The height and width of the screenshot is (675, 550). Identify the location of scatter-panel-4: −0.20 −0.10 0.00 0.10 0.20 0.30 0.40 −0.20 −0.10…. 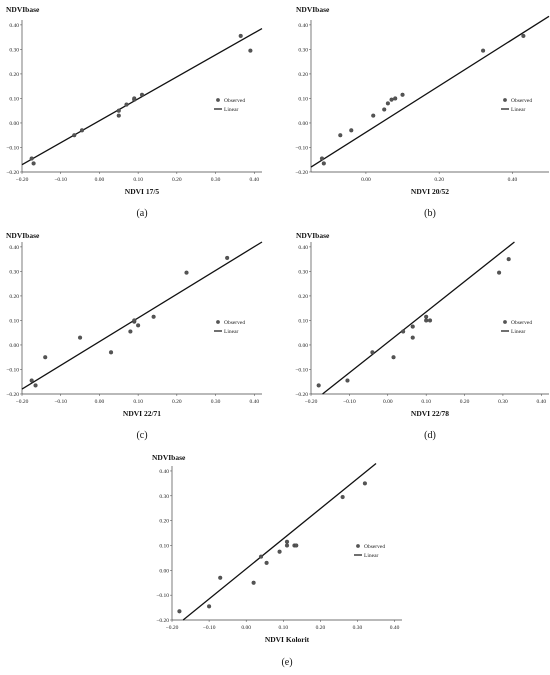
(422, 336).